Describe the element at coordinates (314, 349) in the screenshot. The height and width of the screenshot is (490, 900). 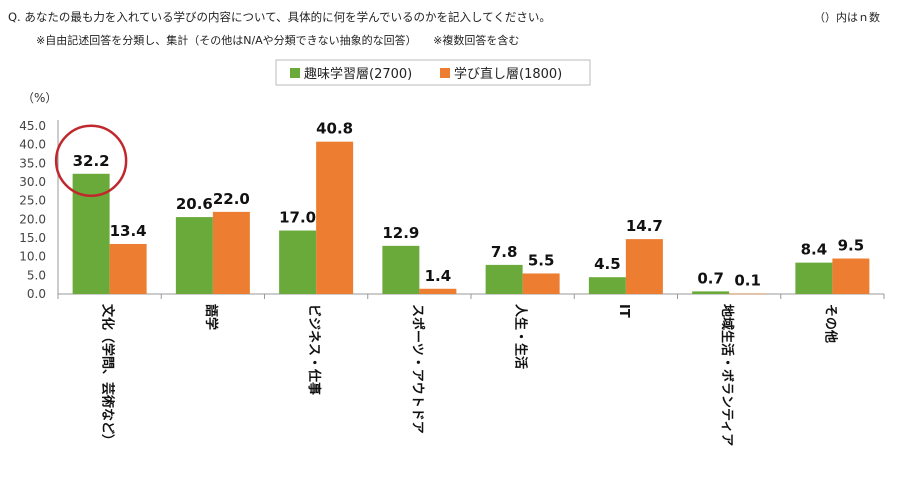
I see `x-category-label: ビジネス・仕事` at that location.